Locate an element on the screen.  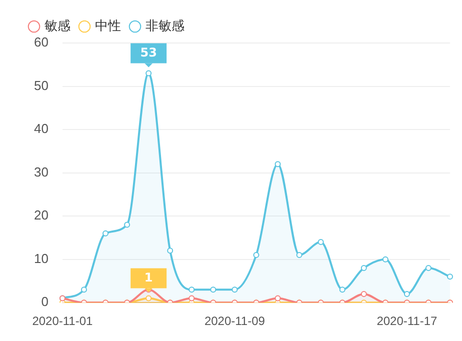
legend-label: 敏感 is located at coordinates (57, 26).